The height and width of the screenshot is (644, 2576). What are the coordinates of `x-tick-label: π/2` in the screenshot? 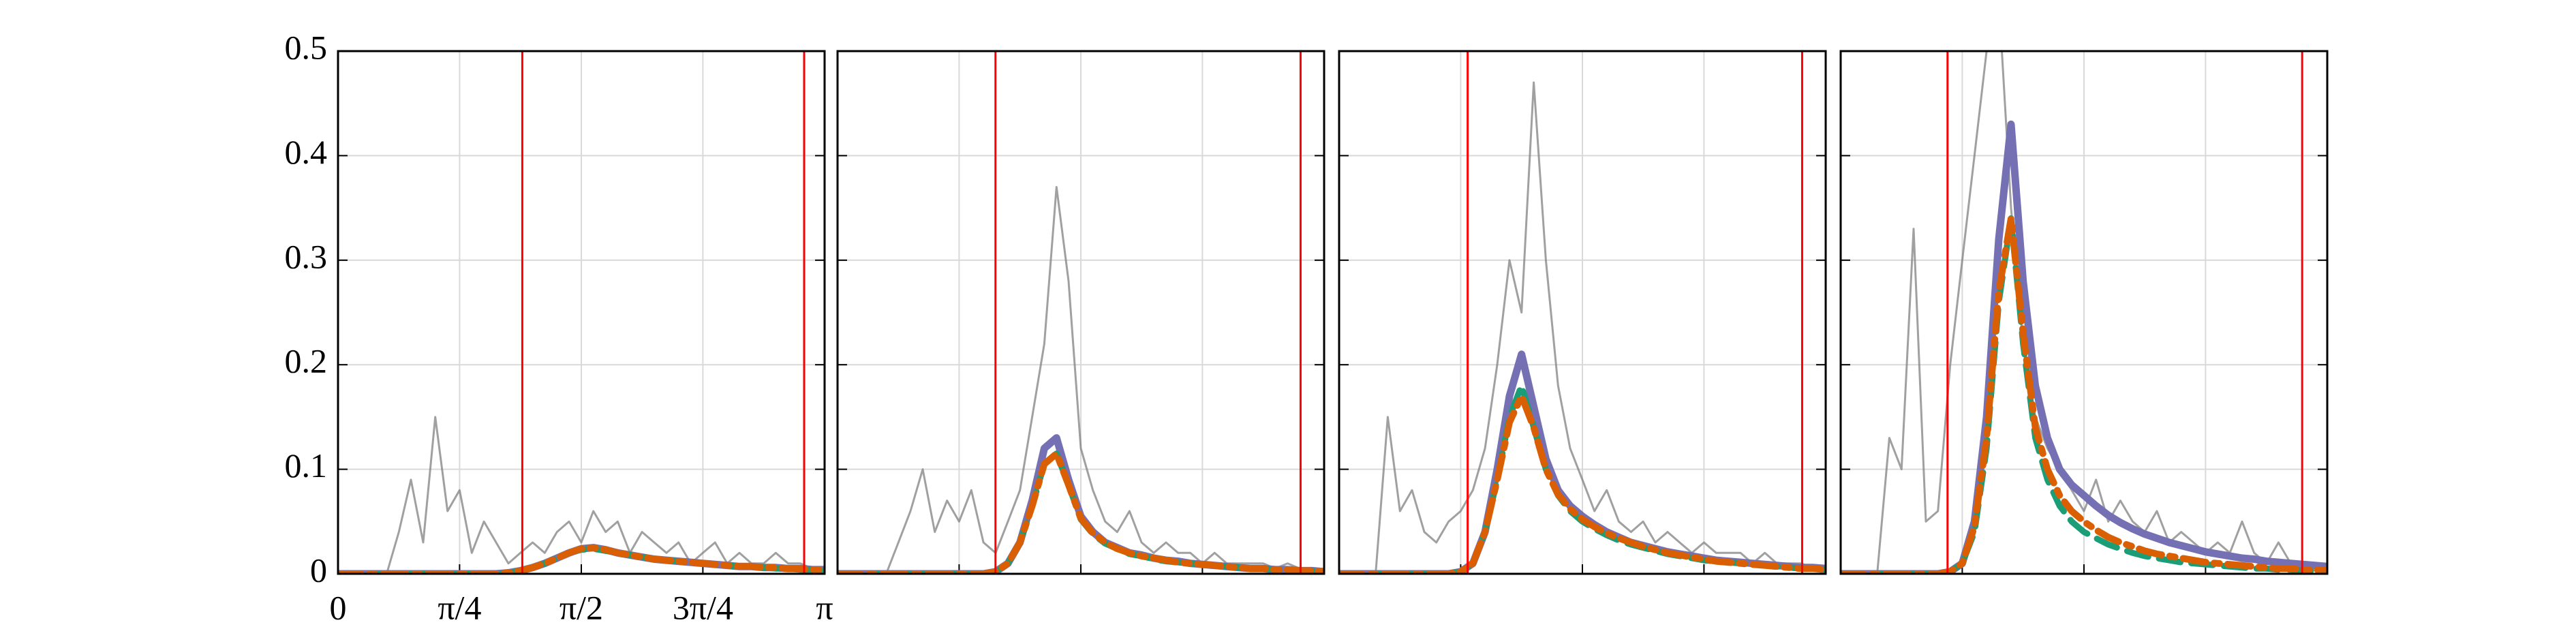 It's located at (581, 607).